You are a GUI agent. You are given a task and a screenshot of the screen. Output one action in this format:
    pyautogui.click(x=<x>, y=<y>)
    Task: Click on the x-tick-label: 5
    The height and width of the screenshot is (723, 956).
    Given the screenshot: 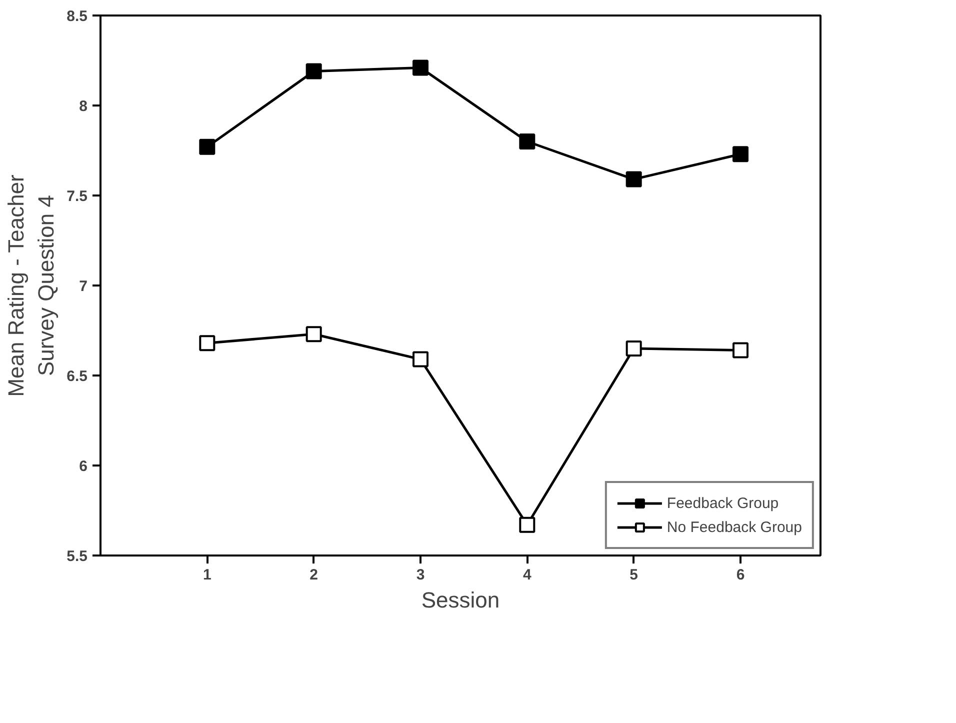 What is the action you would take?
    pyautogui.click(x=634, y=575)
    